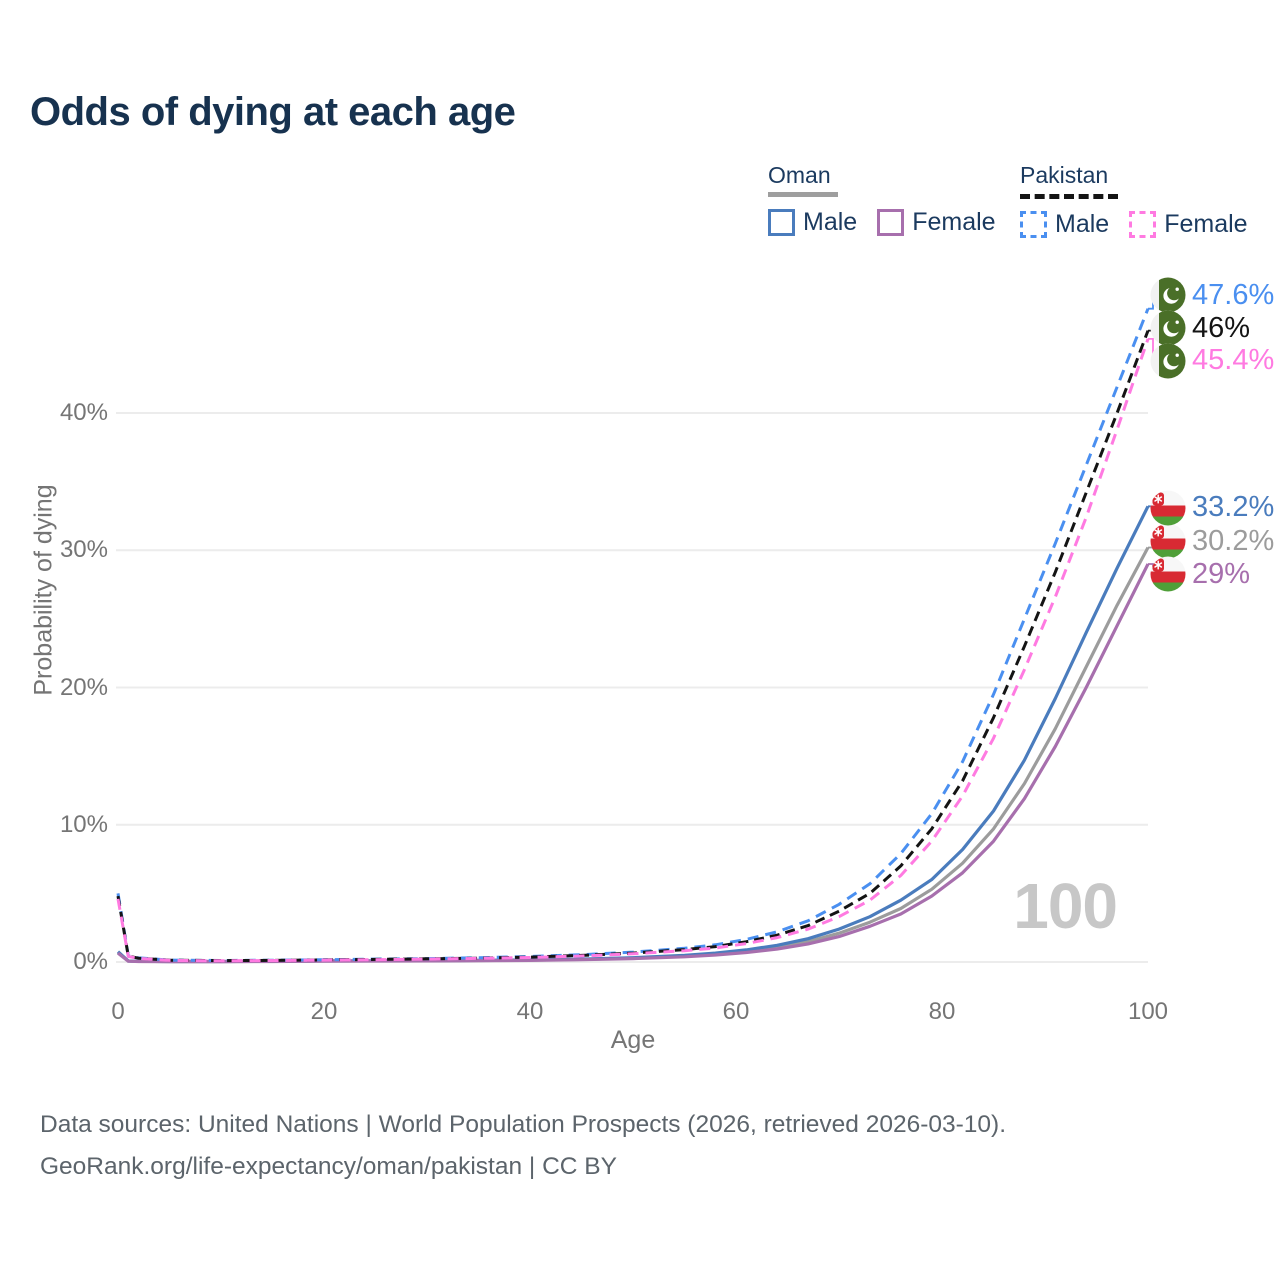 This screenshot has width=1280, height=1280. I want to click on y-axis-title: Probability of dying, so click(43, 590).